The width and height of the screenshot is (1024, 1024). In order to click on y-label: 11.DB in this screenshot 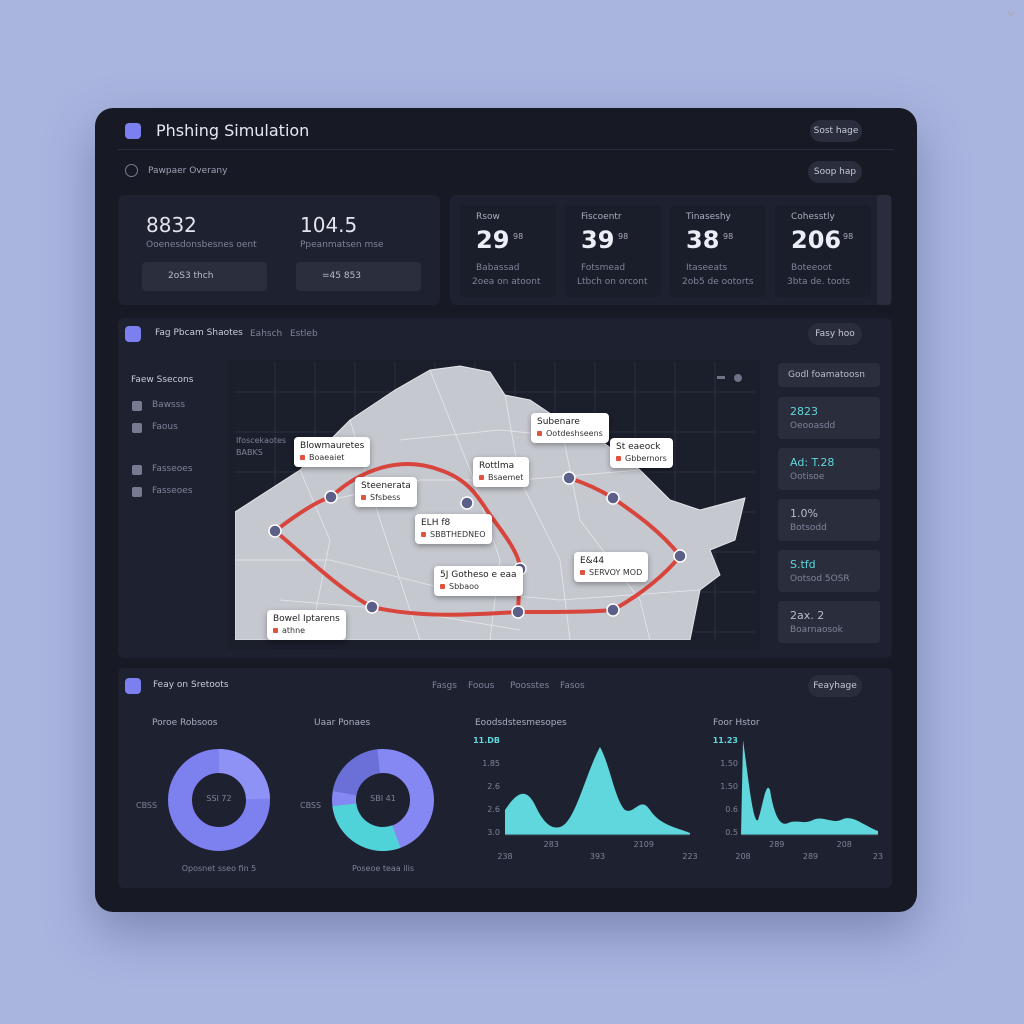, I will do `click(486, 740)`.